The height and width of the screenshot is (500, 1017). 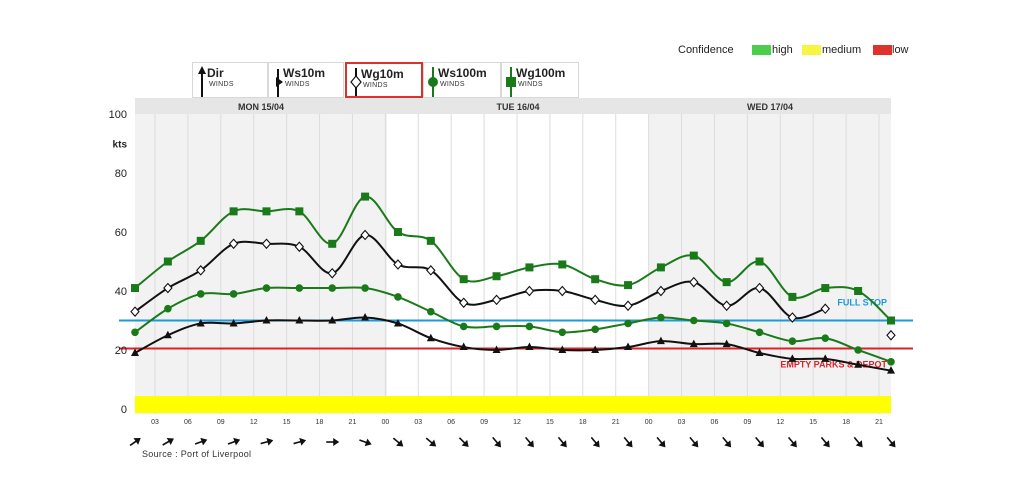 I want to click on confidence-high-swatch, so click(x=761, y=50).